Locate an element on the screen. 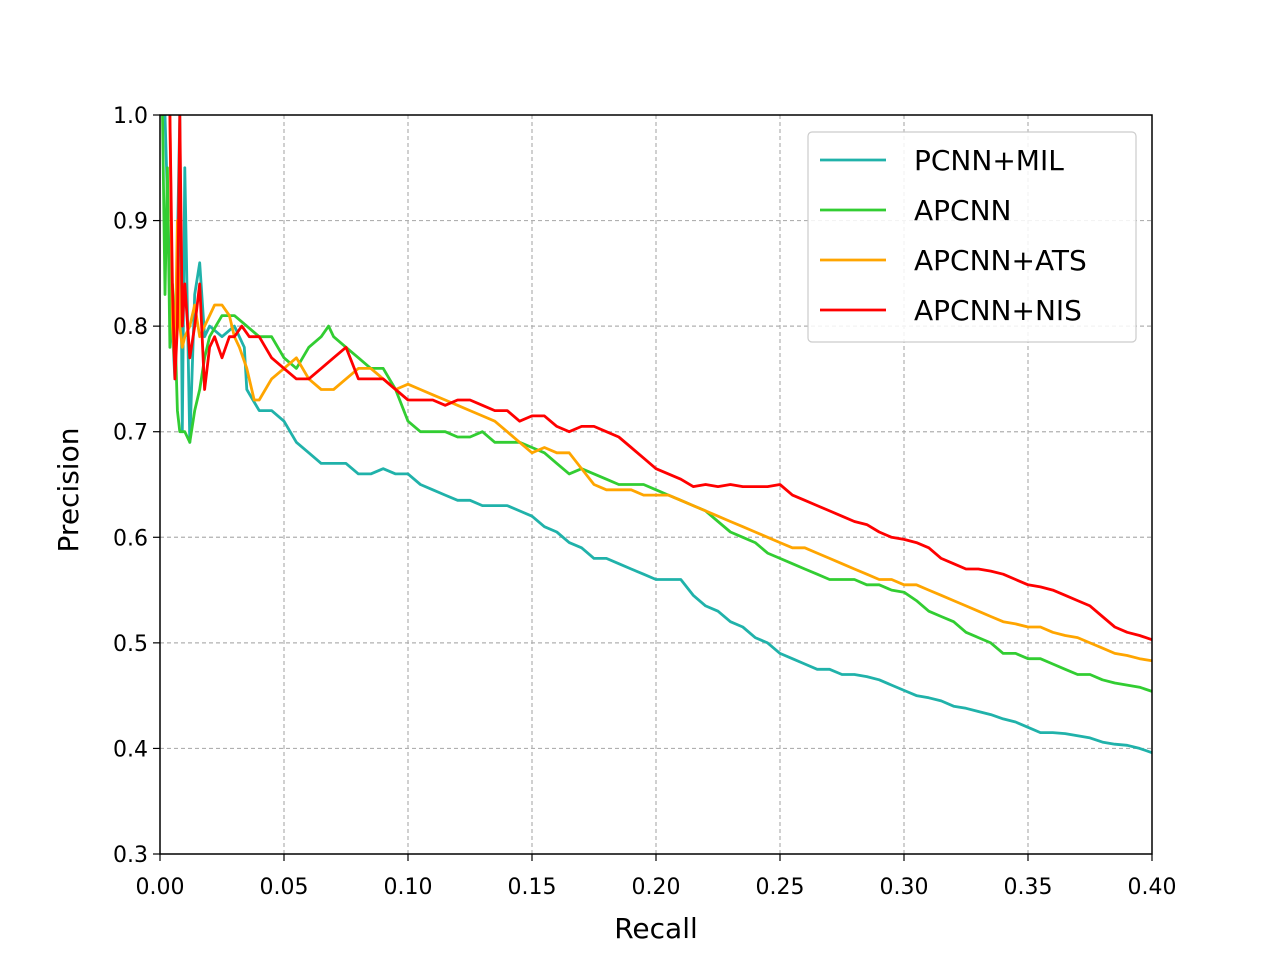 The height and width of the screenshot is (964, 1280). y-axis-ticks: 0.3 0.4 0.5 0.6 0.7 0.8 0.9 1.0 is located at coordinates (136, 486).